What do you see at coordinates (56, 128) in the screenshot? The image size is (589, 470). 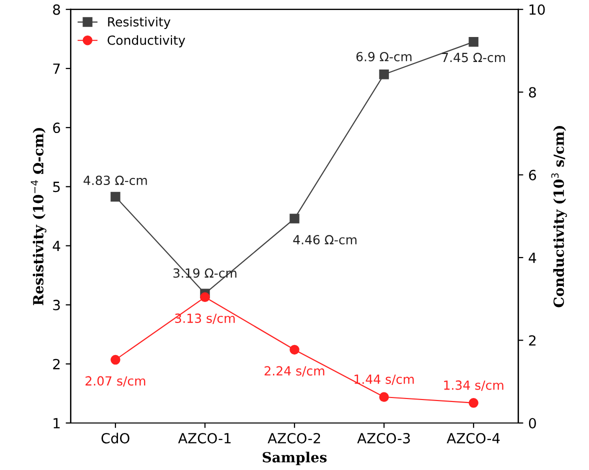 I see `y-tick-label: 6` at bounding box center [56, 128].